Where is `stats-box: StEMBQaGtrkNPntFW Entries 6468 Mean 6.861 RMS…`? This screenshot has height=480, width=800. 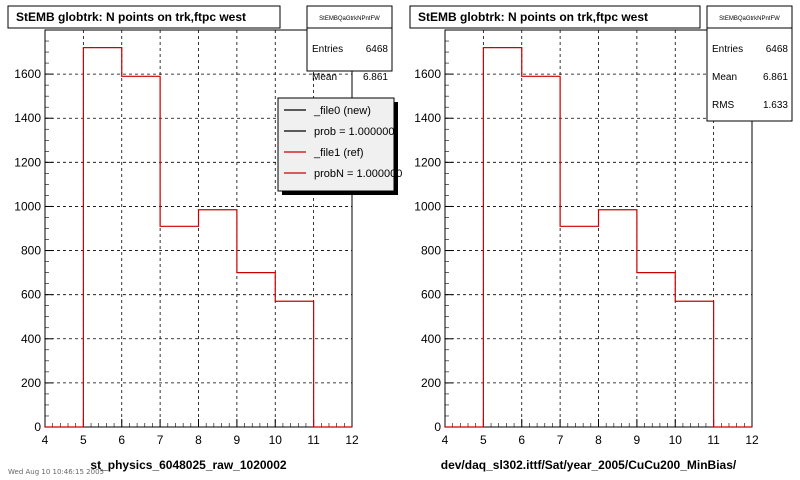 stats-box: StEMBQaGtrkNPntFW Entries 6468 Mean 6.861 RMS… is located at coordinates (749, 63).